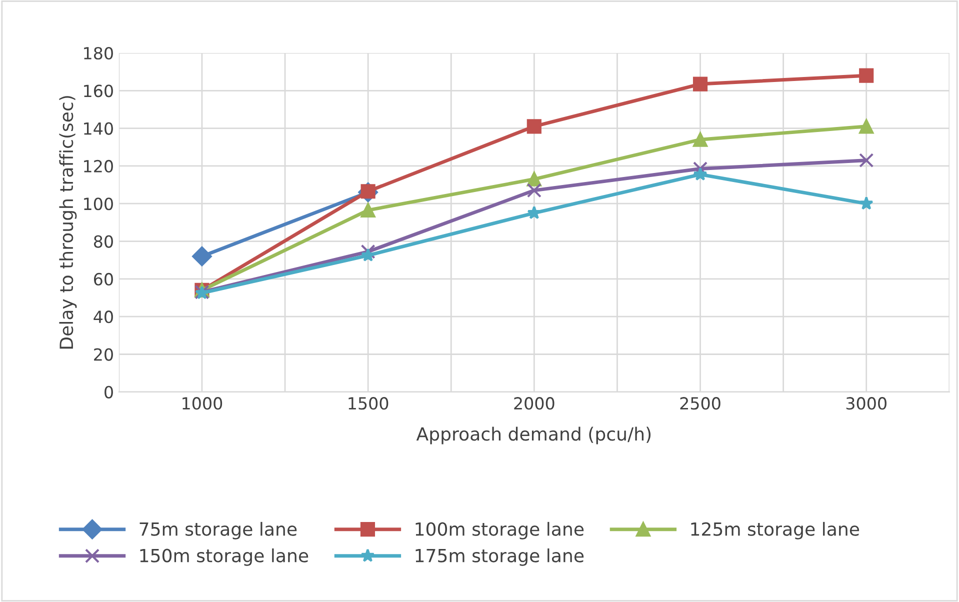  Describe the element at coordinates (103, 354) in the screenshot. I see `y-tick-label: 20` at that location.